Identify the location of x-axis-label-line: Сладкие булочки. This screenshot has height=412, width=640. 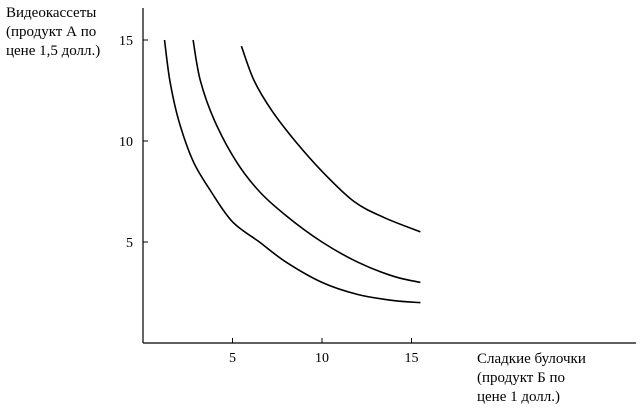
(531, 359).